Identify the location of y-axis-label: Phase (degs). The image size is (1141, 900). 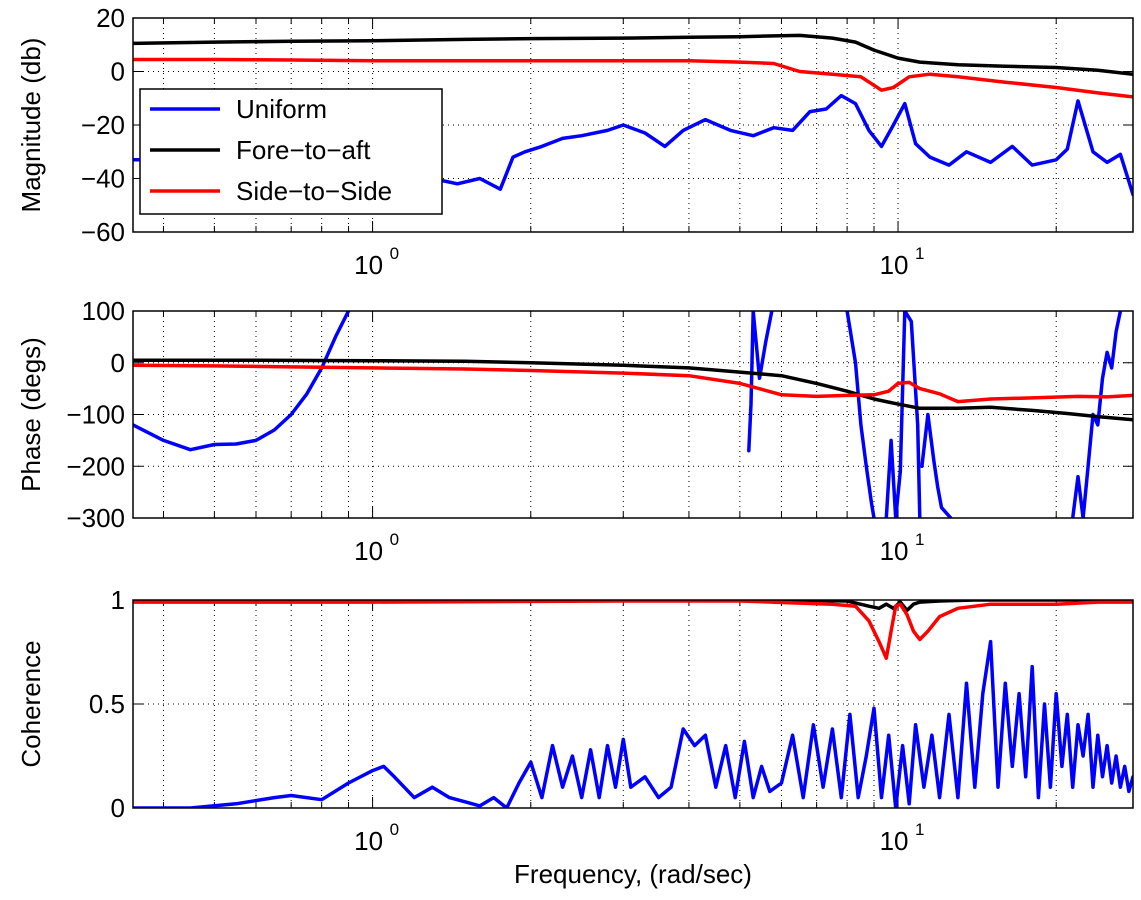
(31, 414).